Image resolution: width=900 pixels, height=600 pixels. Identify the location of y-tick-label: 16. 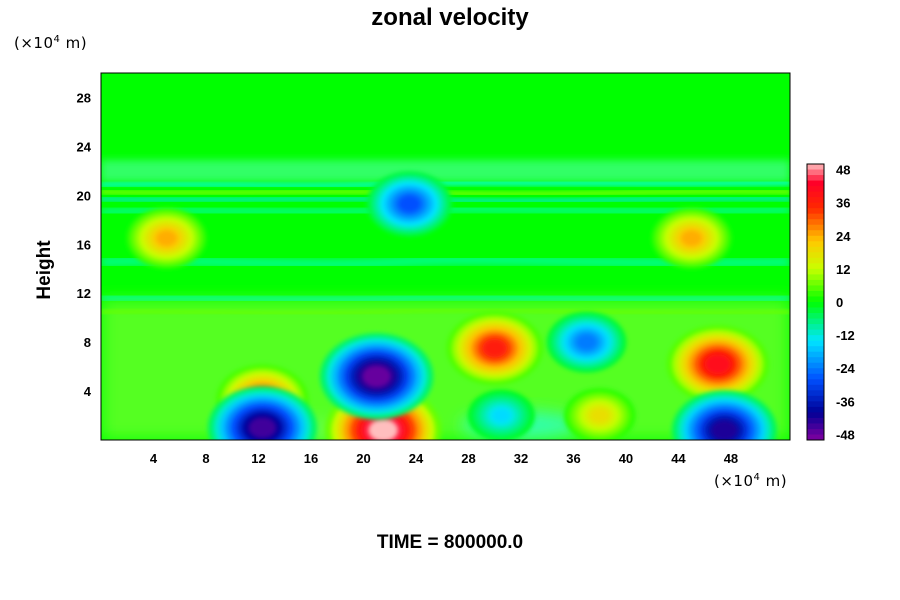
(84, 244).